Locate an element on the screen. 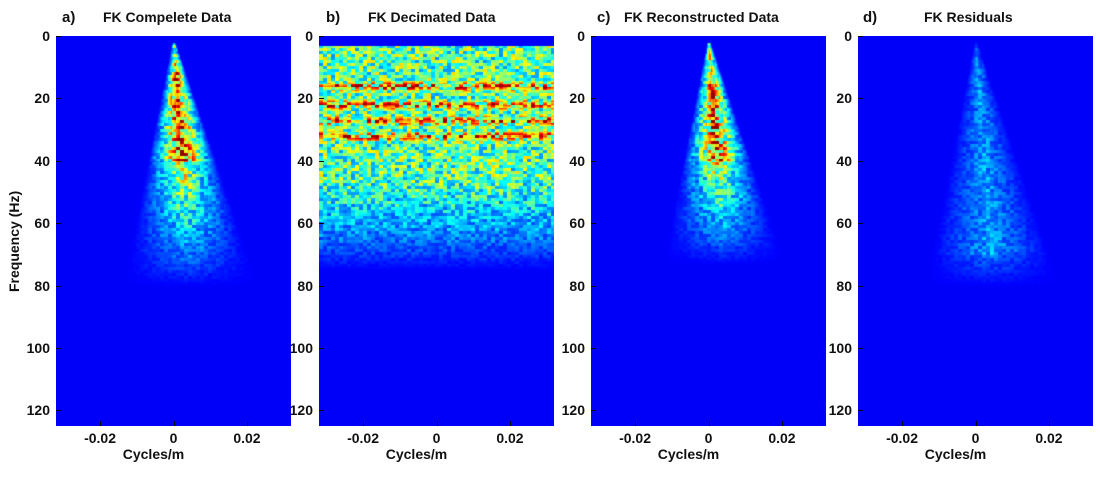 This screenshot has width=1100, height=480. panel-letter: b) is located at coordinates (333, 17).